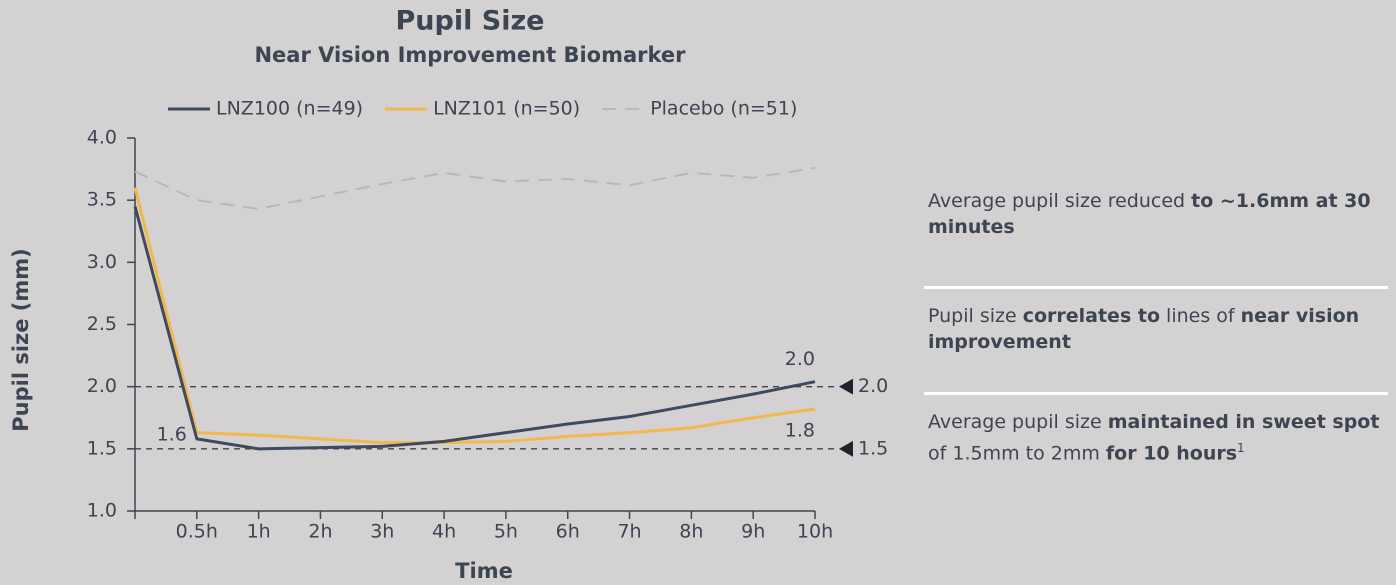 This screenshot has height=585, width=1396. Describe the element at coordinates (1241, 448) in the screenshot. I see `note-text: 1` at that location.